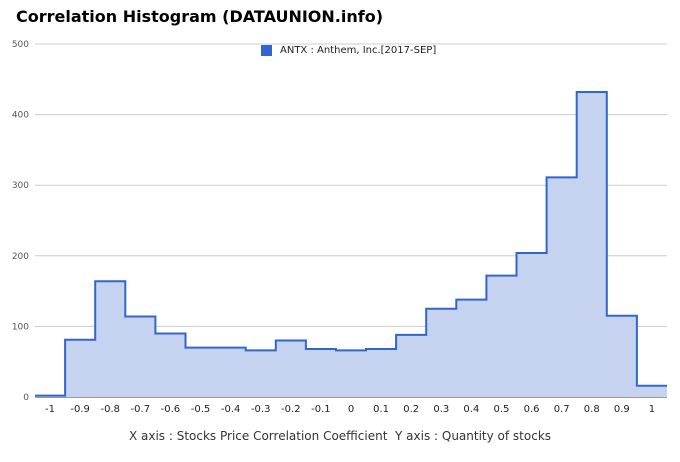 This screenshot has width=680, height=462. Describe the element at coordinates (80, 409) in the screenshot. I see `x-tick-label: -0.9` at that location.